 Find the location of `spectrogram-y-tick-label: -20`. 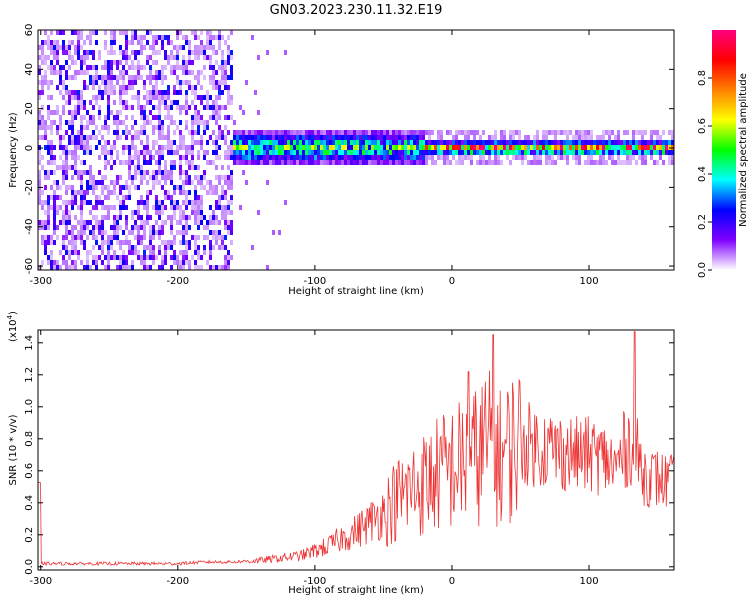

spectrogram-y-tick-label: -20 is located at coordinates (29, 187).